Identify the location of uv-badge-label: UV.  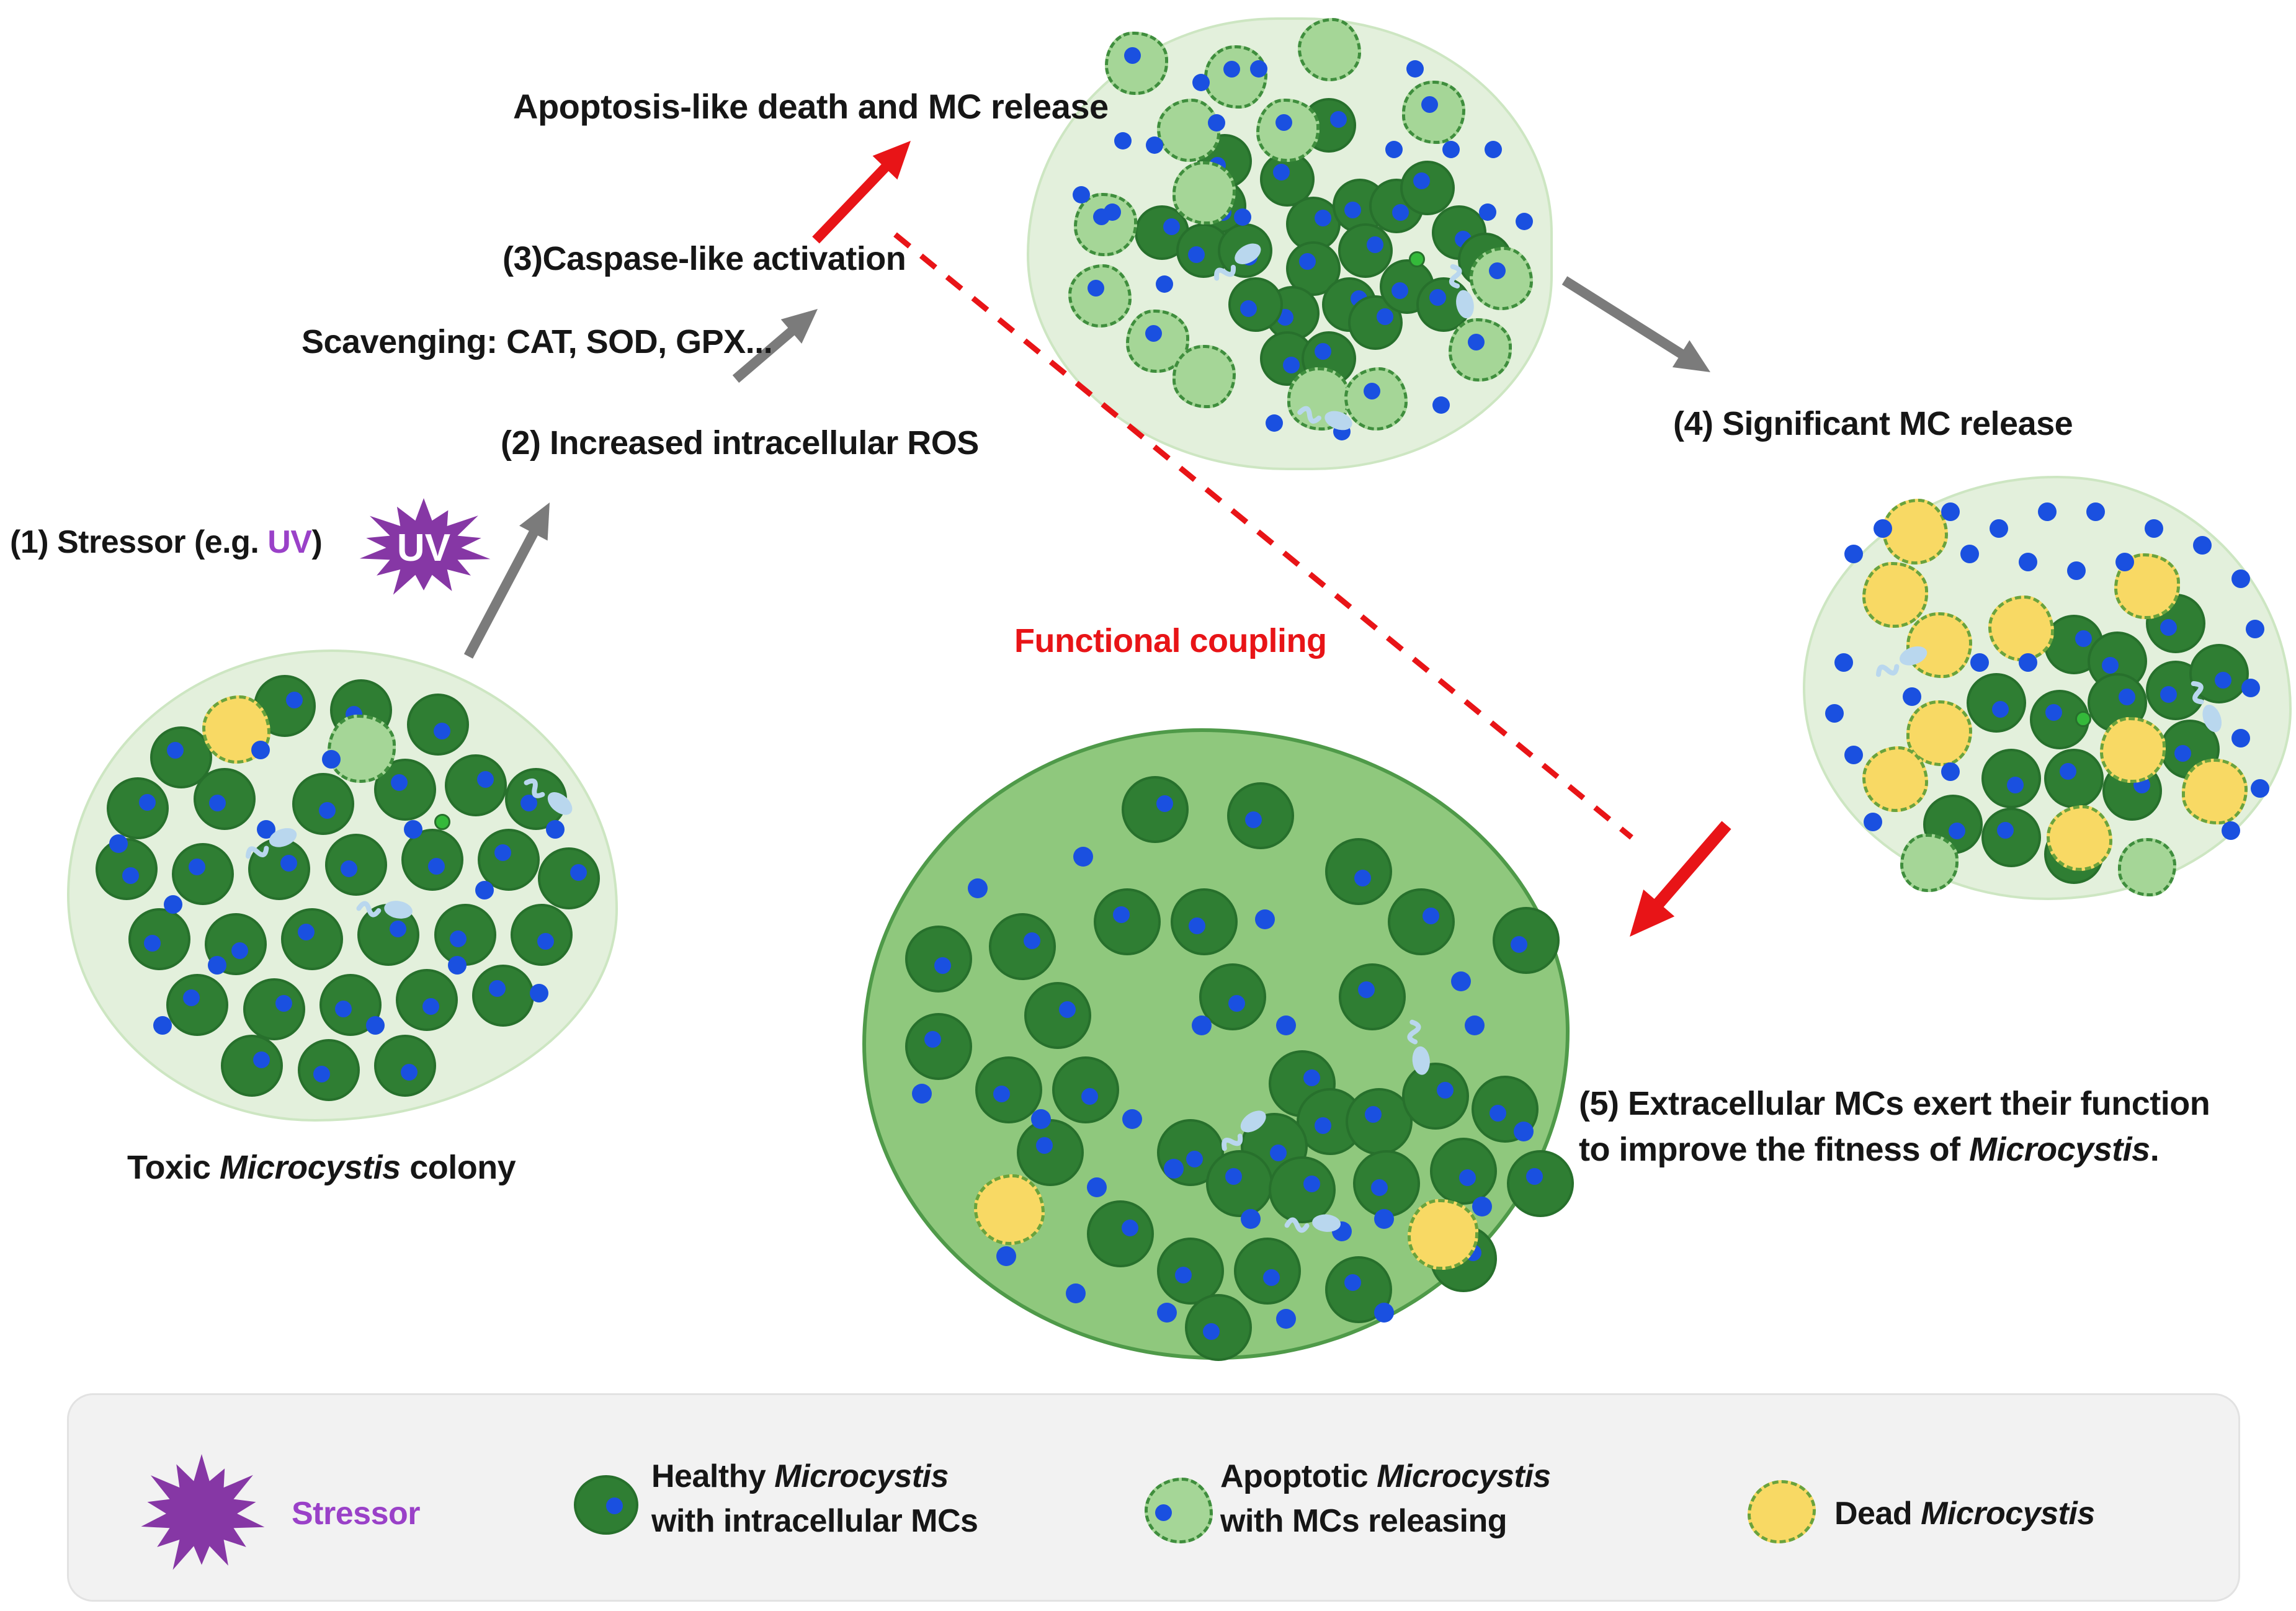
(423, 548).